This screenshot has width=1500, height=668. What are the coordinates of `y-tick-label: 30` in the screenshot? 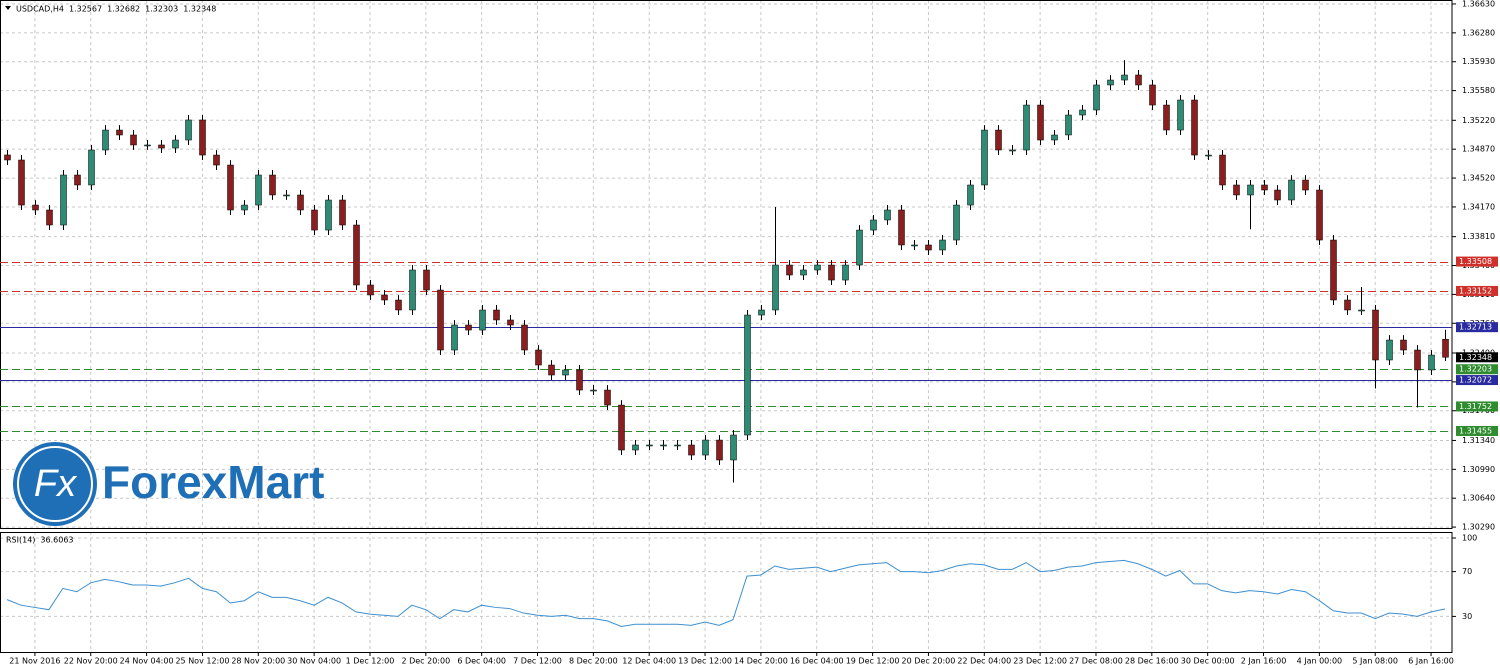 It's located at (1467, 616).